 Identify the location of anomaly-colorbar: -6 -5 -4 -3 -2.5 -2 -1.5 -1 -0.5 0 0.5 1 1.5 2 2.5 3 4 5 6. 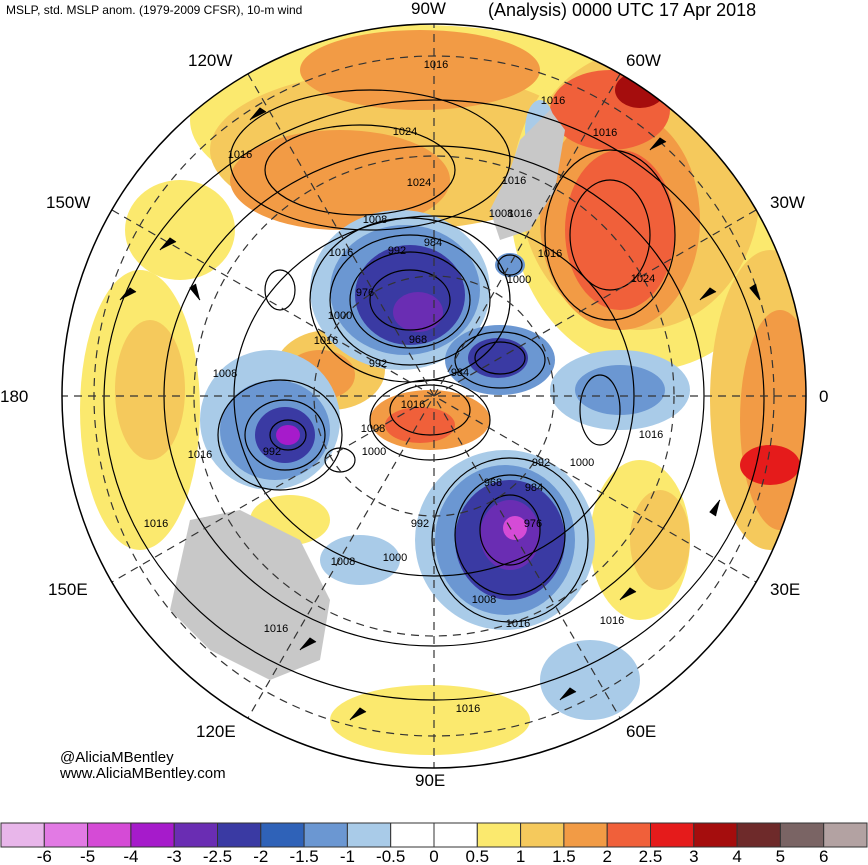
(434, 843).